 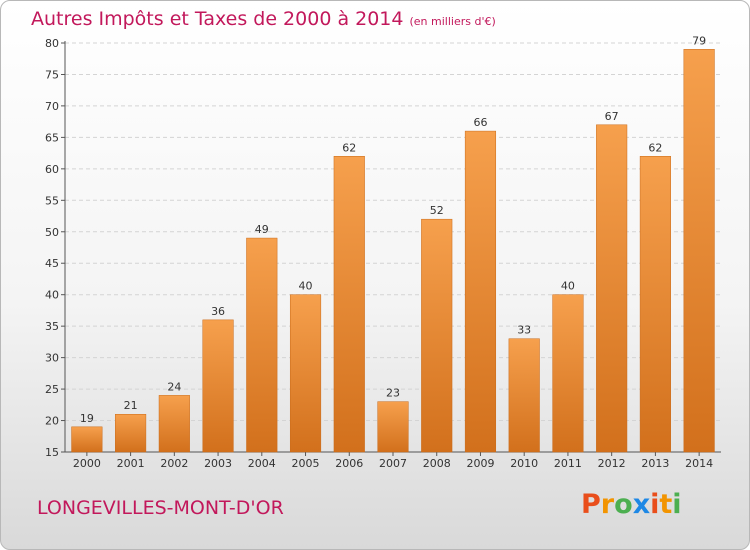 I want to click on y-tick-label: 75, so click(x=52, y=74).